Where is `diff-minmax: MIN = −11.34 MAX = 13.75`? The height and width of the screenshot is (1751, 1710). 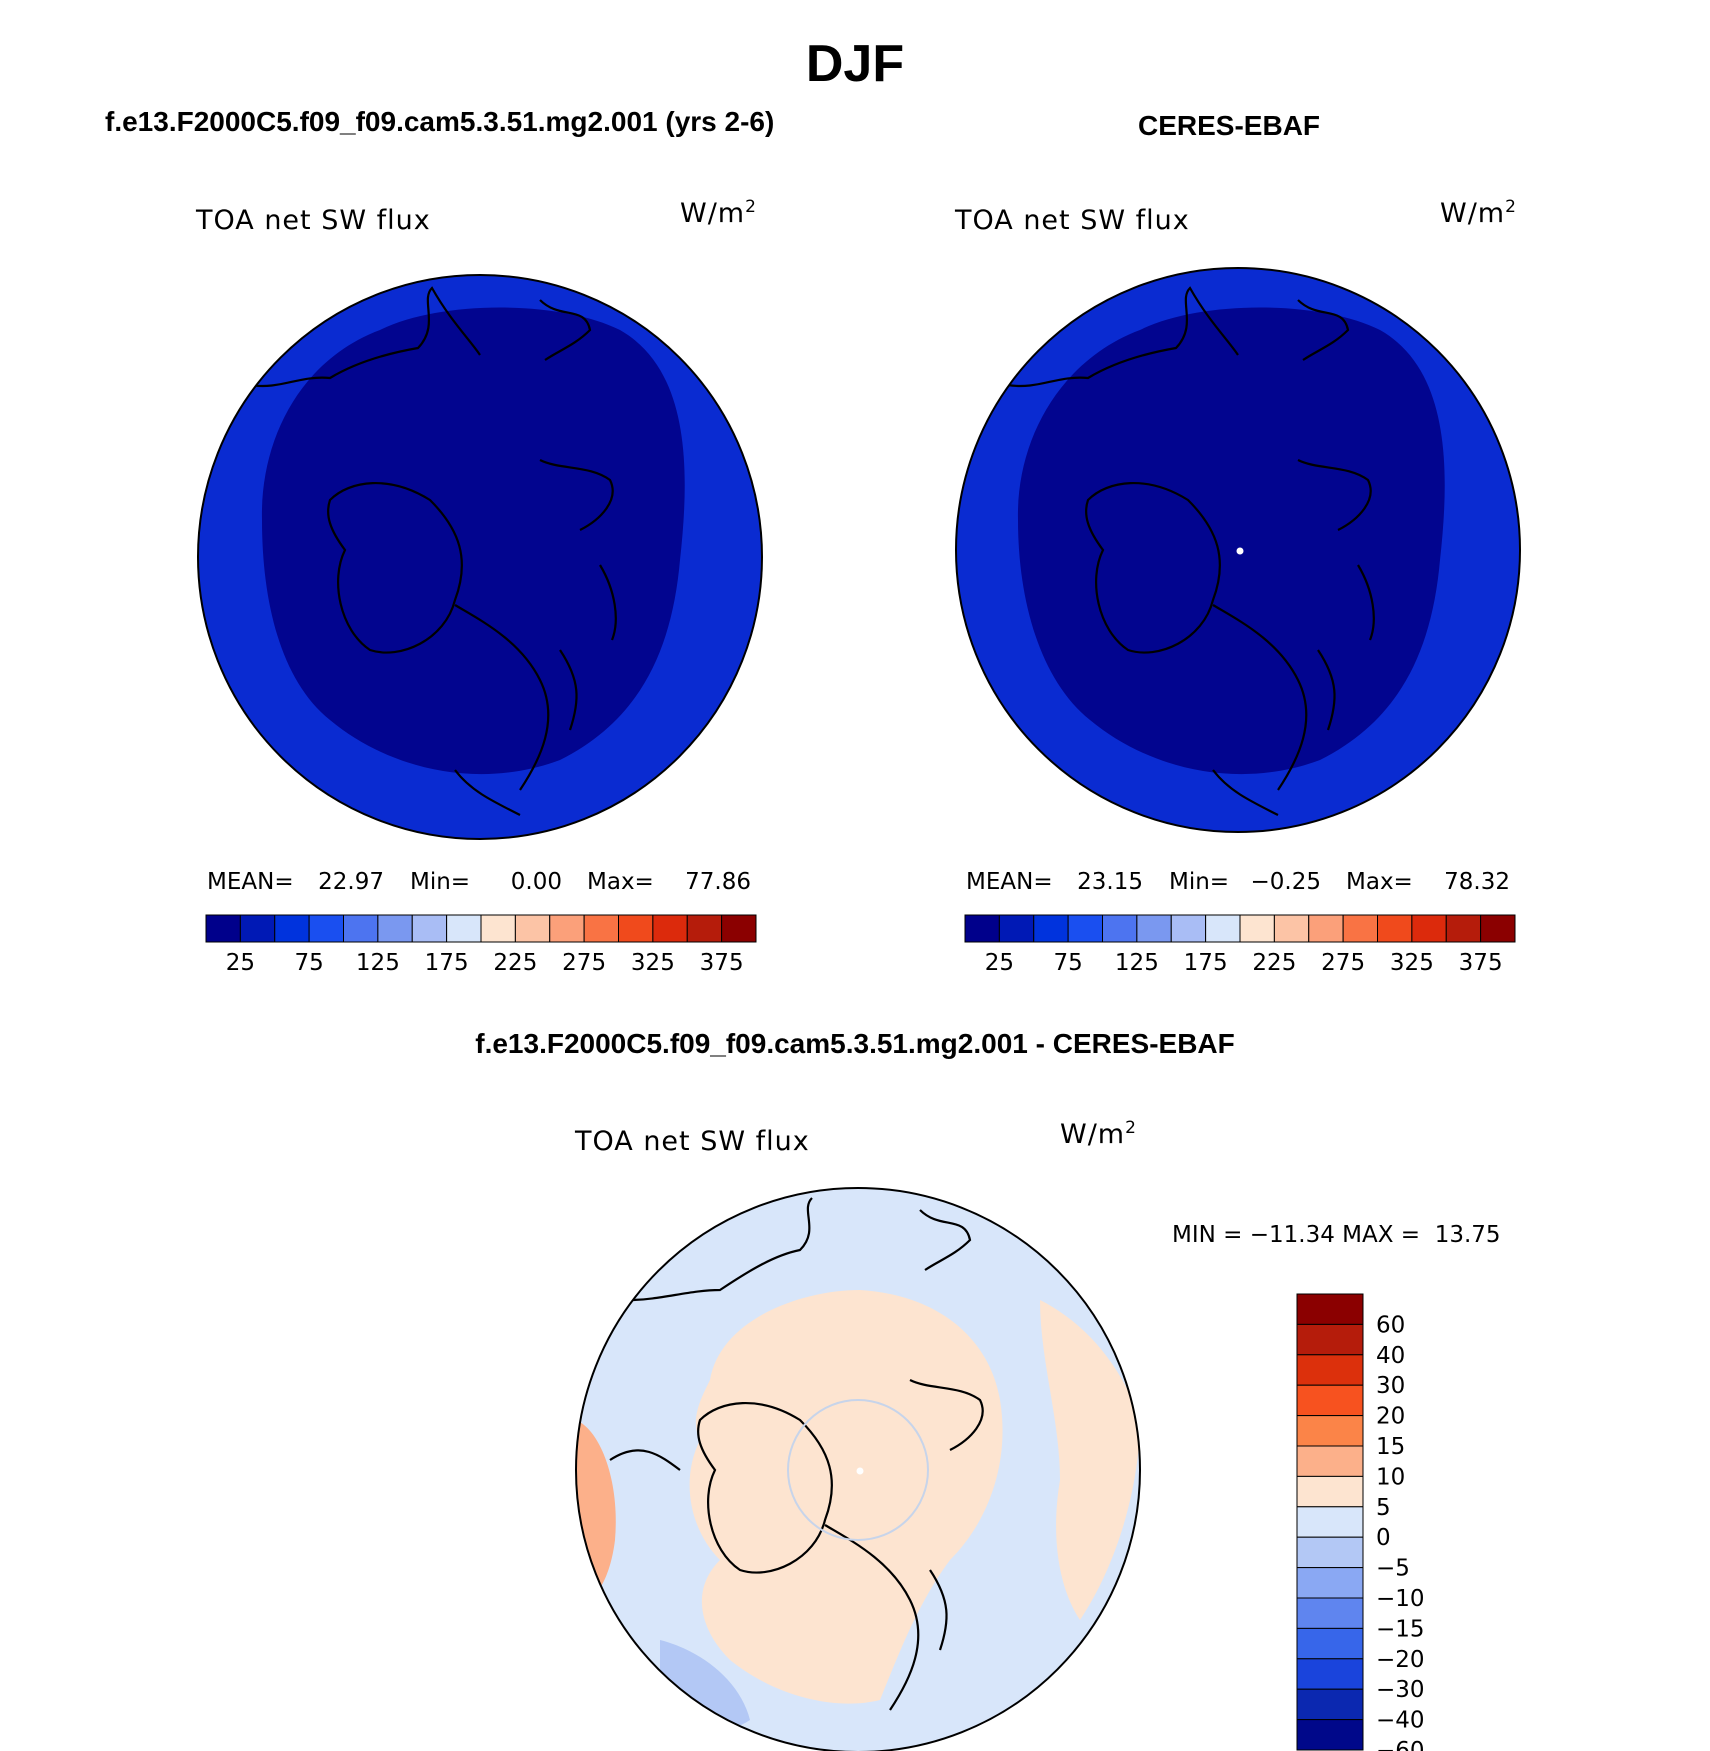 diff-minmax: MIN = −11.34 MAX = 13.75 is located at coordinates (1336, 1235).